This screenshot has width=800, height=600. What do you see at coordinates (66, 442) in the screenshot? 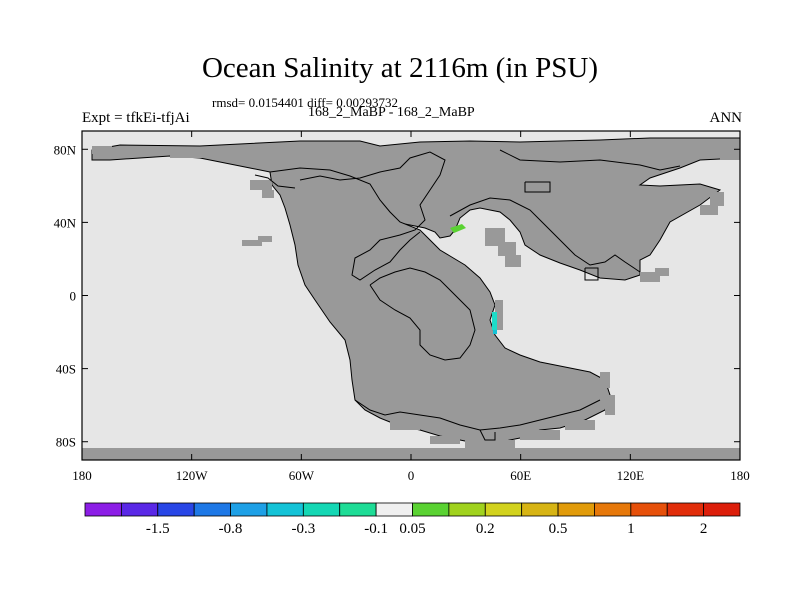
I see `lat-tick-label: 80S` at bounding box center [66, 442].